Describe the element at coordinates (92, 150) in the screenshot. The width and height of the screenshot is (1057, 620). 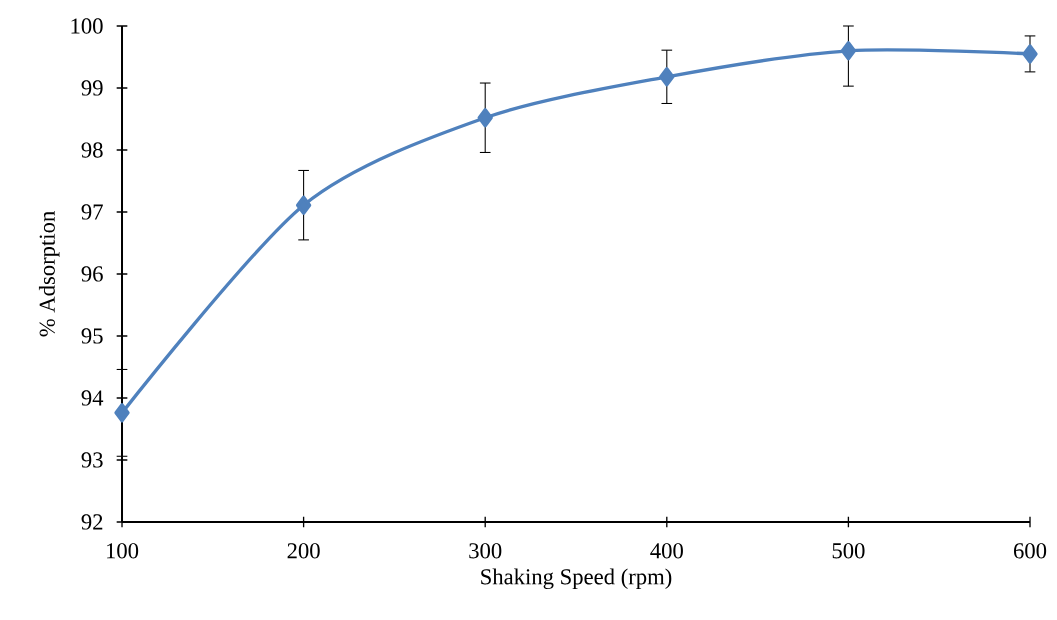
I see `y-tick-label: 98` at that location.